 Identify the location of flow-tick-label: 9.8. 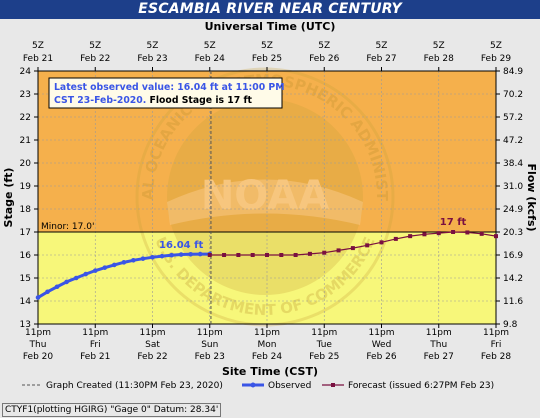
(510, 325).